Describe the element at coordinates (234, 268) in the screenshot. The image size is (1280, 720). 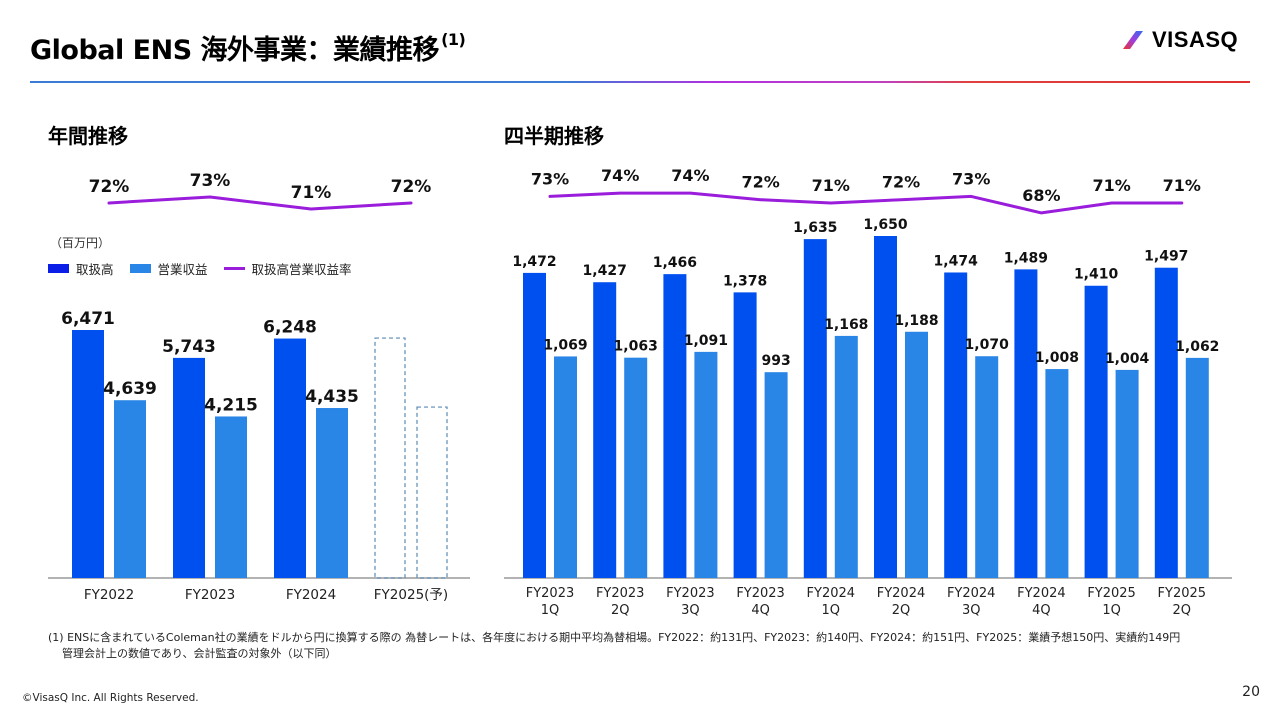
I see `legend-swatch-rate-line` at that location.